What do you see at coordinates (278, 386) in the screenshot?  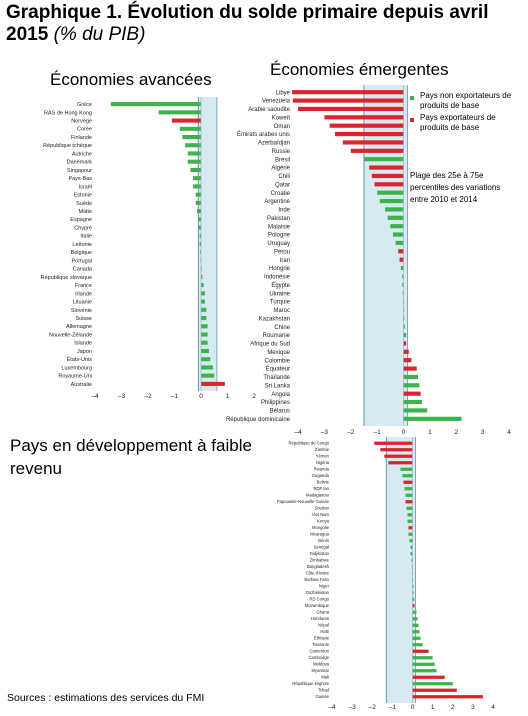 I see `category-label-1-35: Sri Lanka` at bounding box center [278, 386].